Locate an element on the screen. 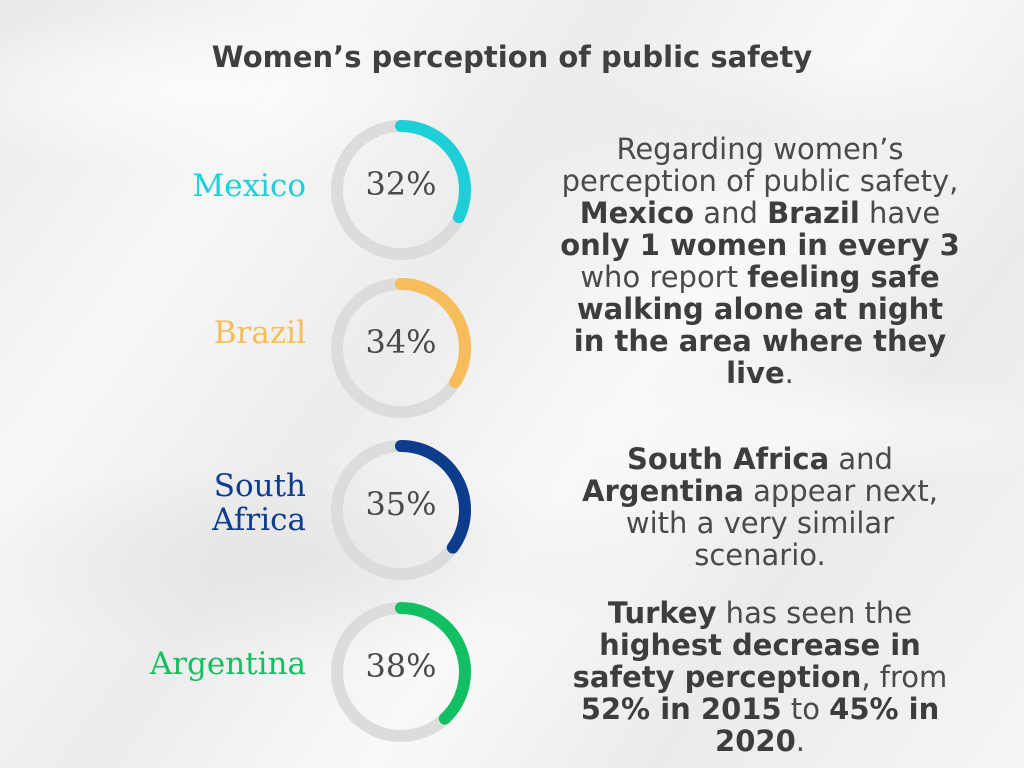 Image resolution: width=1024 pixels, height=768 pixels. country-label: South Africa is located at coordinates (259, 503).